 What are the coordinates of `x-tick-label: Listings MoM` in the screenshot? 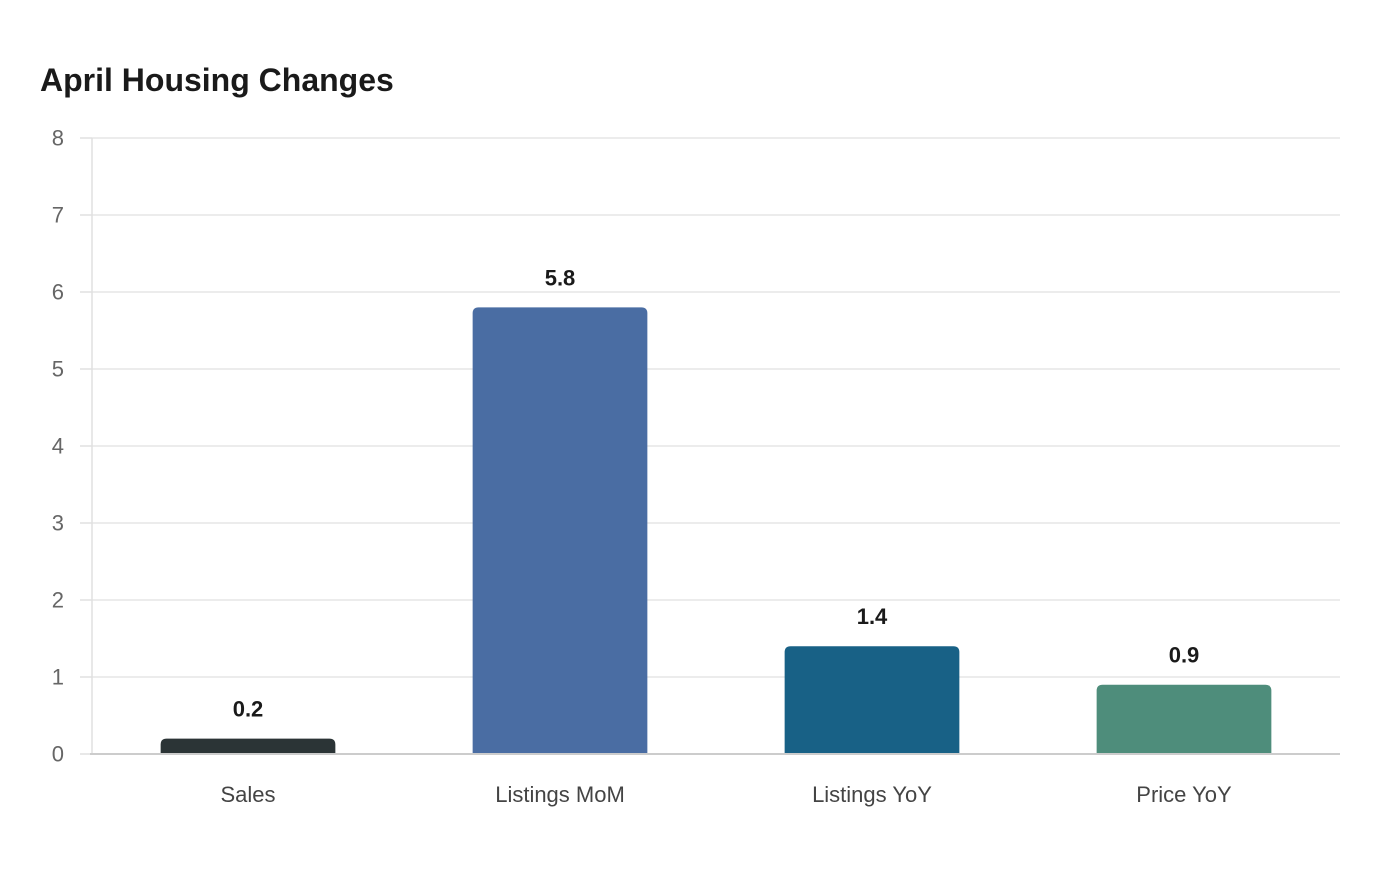 It's located at (560, 794).